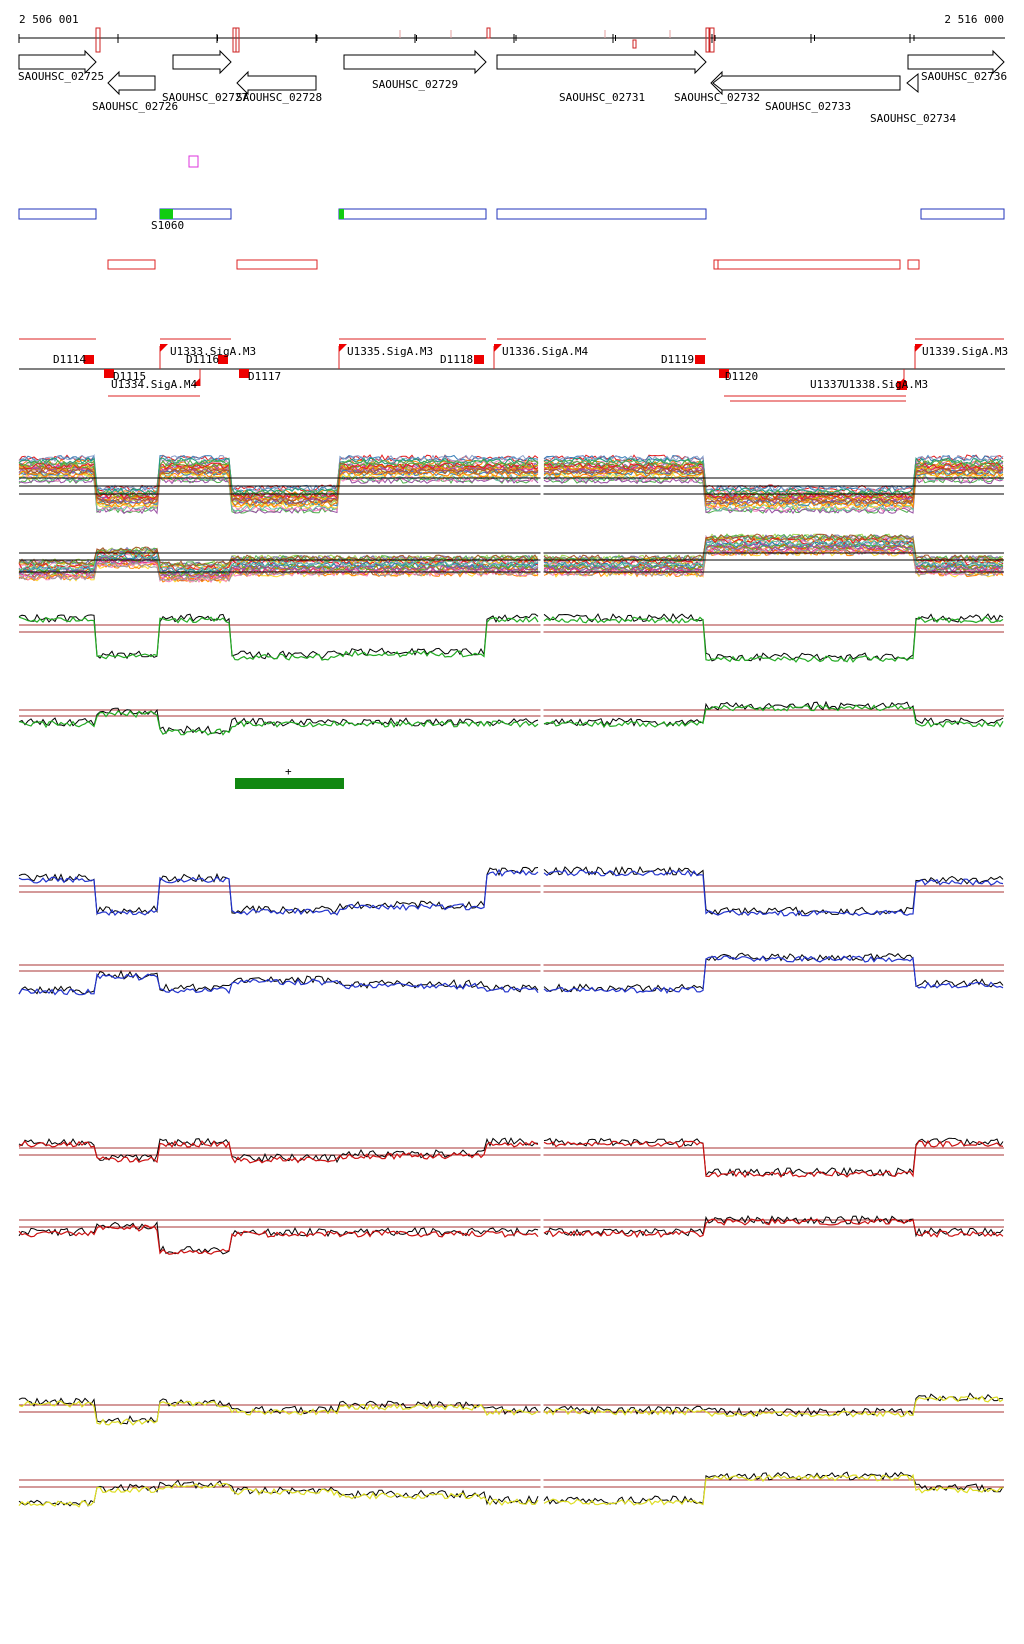  What do you see at coordinates (974, 19) in the screenshot?
I see `coord-end: 2 516 000` at bounding box center [974, 19].